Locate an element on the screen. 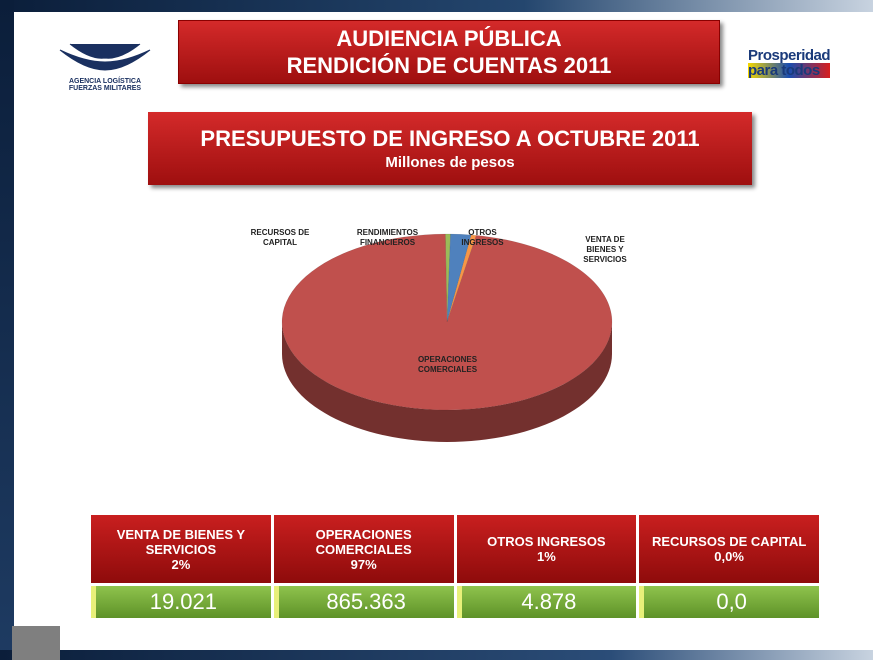 This screenshot has height=660, width=873. pie-side is located at coordinates (447, 382).